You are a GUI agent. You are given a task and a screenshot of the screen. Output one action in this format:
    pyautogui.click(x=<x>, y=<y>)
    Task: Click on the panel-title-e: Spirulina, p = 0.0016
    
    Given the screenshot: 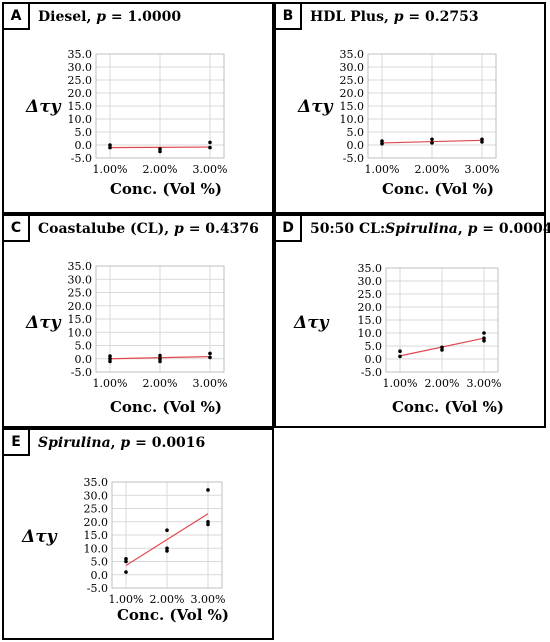 What is the action you would take?
    pyautogui.click(x=122, y=443)
    